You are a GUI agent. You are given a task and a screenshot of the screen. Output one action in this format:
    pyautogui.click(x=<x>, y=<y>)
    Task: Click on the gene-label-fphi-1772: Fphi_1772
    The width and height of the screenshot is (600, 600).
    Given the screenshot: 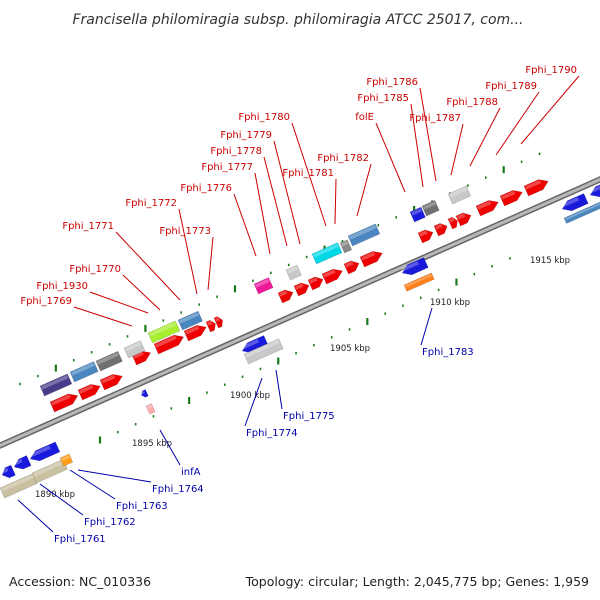 What is the action you would take?
    pyautogui.click(x=151, y=203)
    